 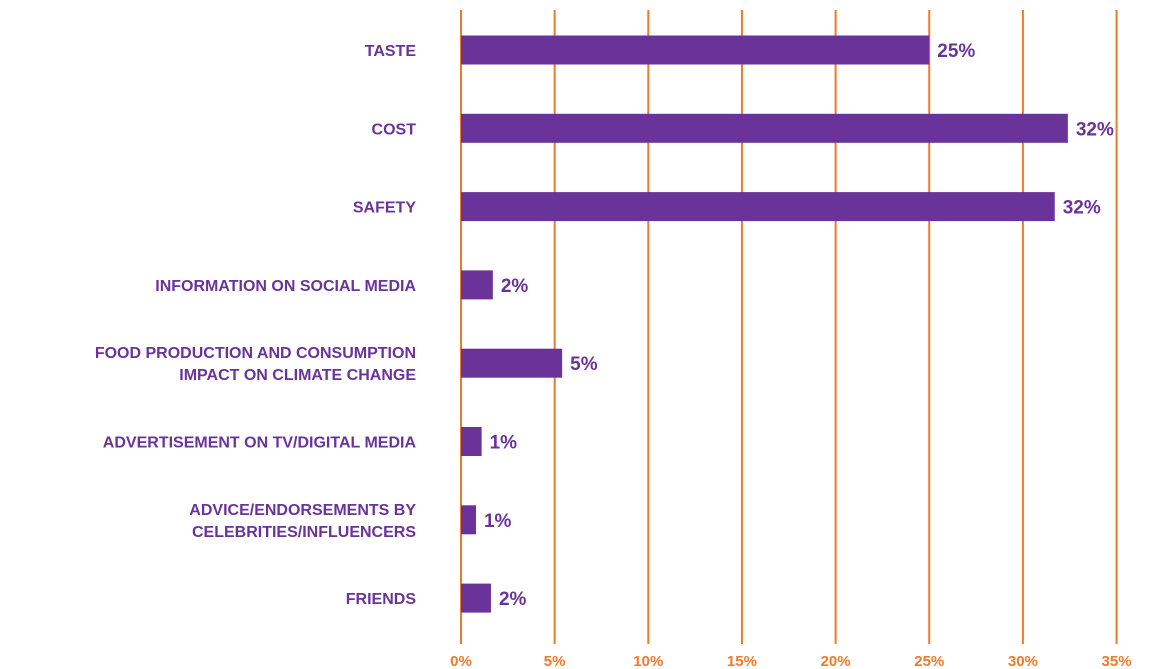 What do you see at coordinates (648, 661) in the screenshot?
I see `x-tick-label: 10%` at bounding box center [648, 661].